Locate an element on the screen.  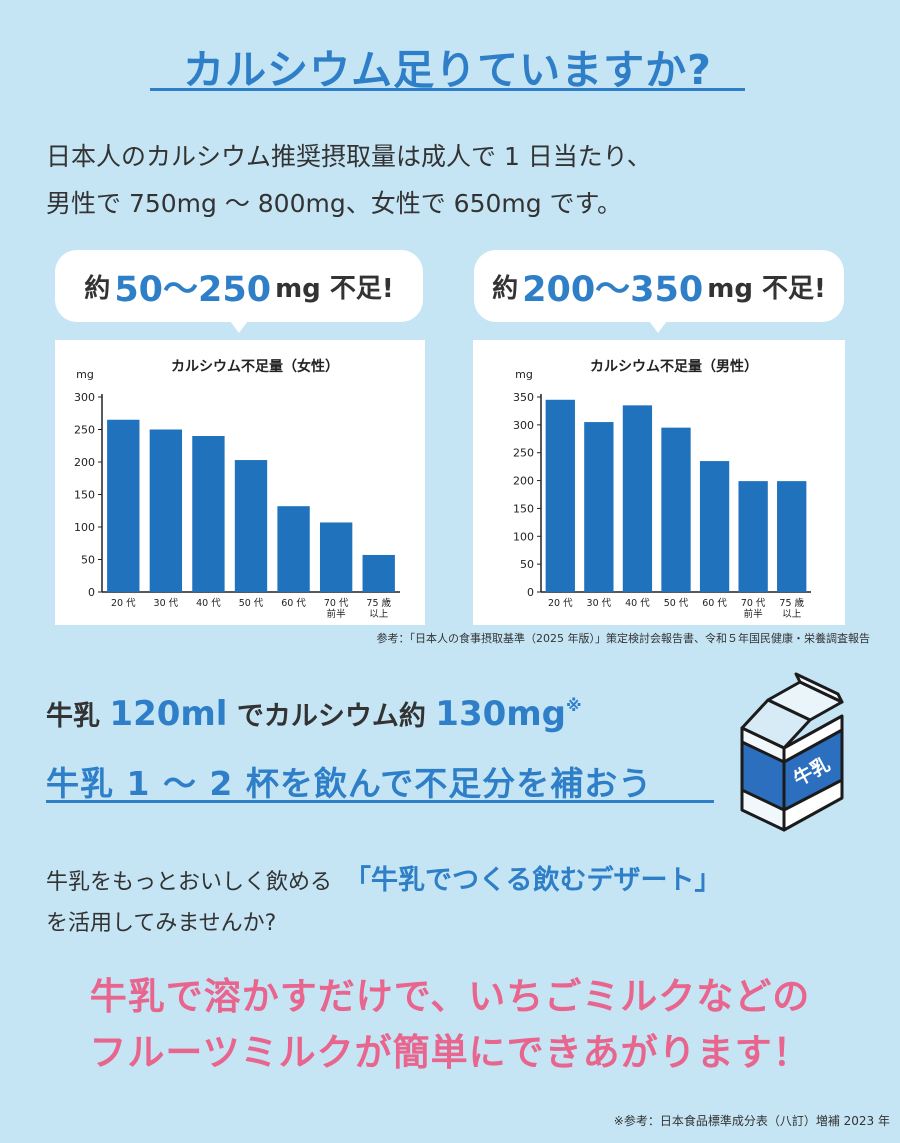
title-underline is located at coordinates (447, 89).